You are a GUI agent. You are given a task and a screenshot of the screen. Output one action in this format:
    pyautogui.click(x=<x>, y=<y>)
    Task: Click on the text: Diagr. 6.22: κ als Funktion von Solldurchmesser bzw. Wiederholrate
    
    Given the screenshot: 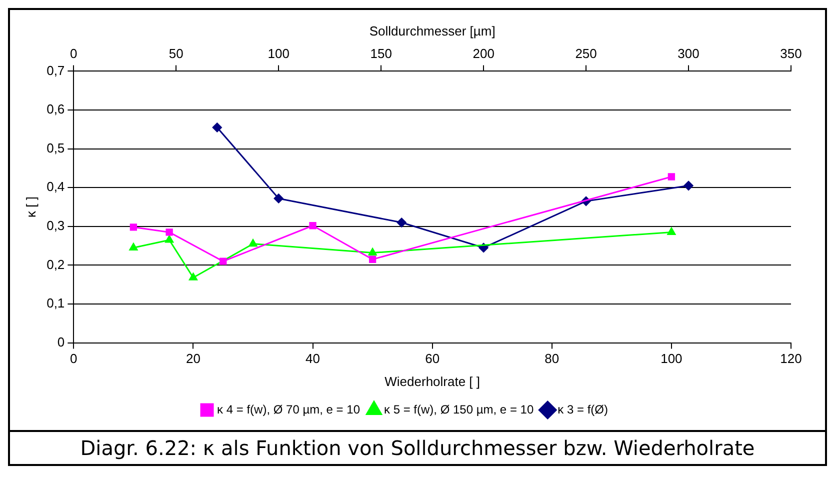 What is the action you would take?
    pyautogui.click(x=417, y=447)
    